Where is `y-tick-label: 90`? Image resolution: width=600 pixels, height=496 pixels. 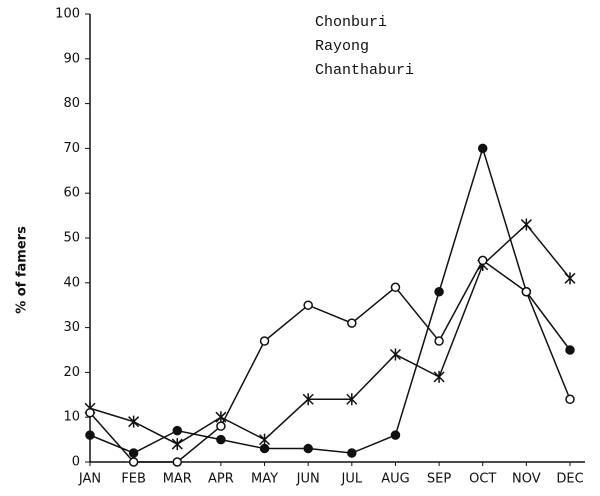 y-tick-label: 90 is located at coordinates (71, 58).